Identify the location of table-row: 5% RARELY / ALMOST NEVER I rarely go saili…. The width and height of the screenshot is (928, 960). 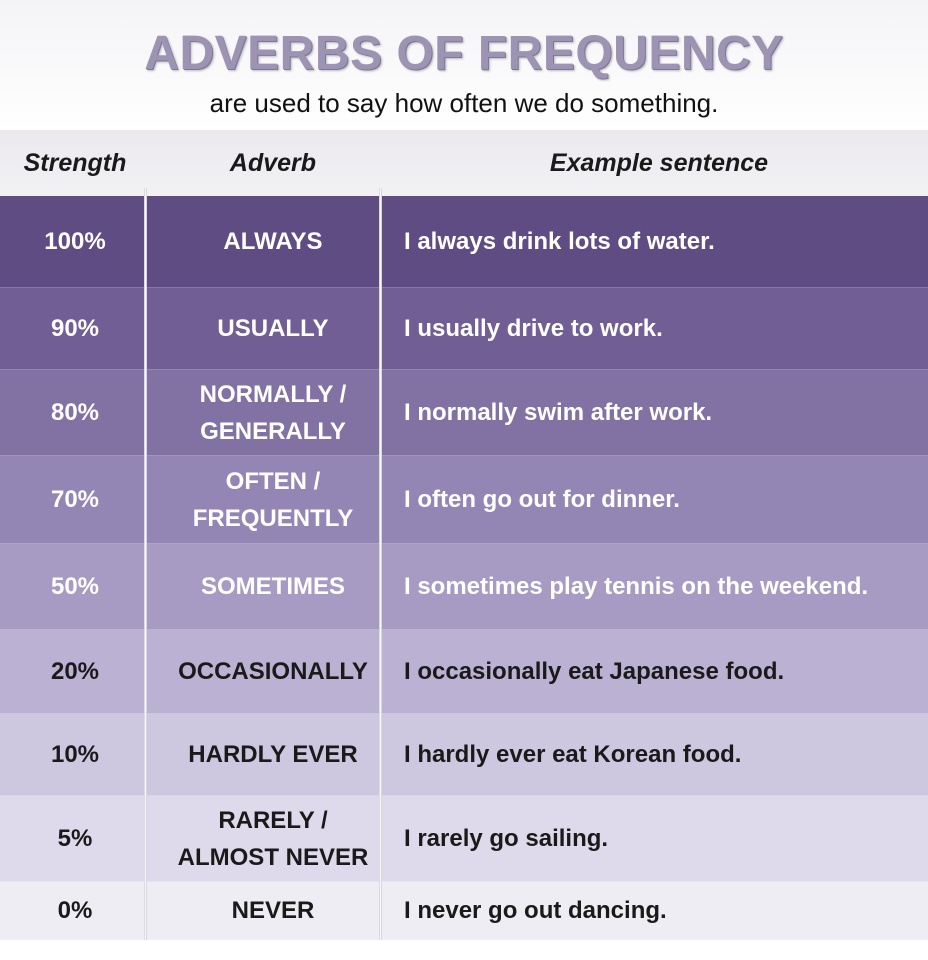
(464, 839).